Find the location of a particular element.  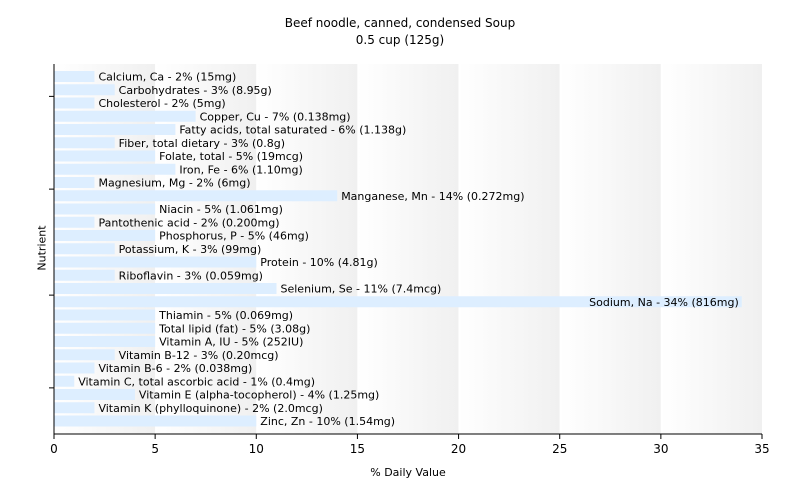

bar-label: Pantothenic acid - 2% (0.200mg) is located at coordinates (188, 222).